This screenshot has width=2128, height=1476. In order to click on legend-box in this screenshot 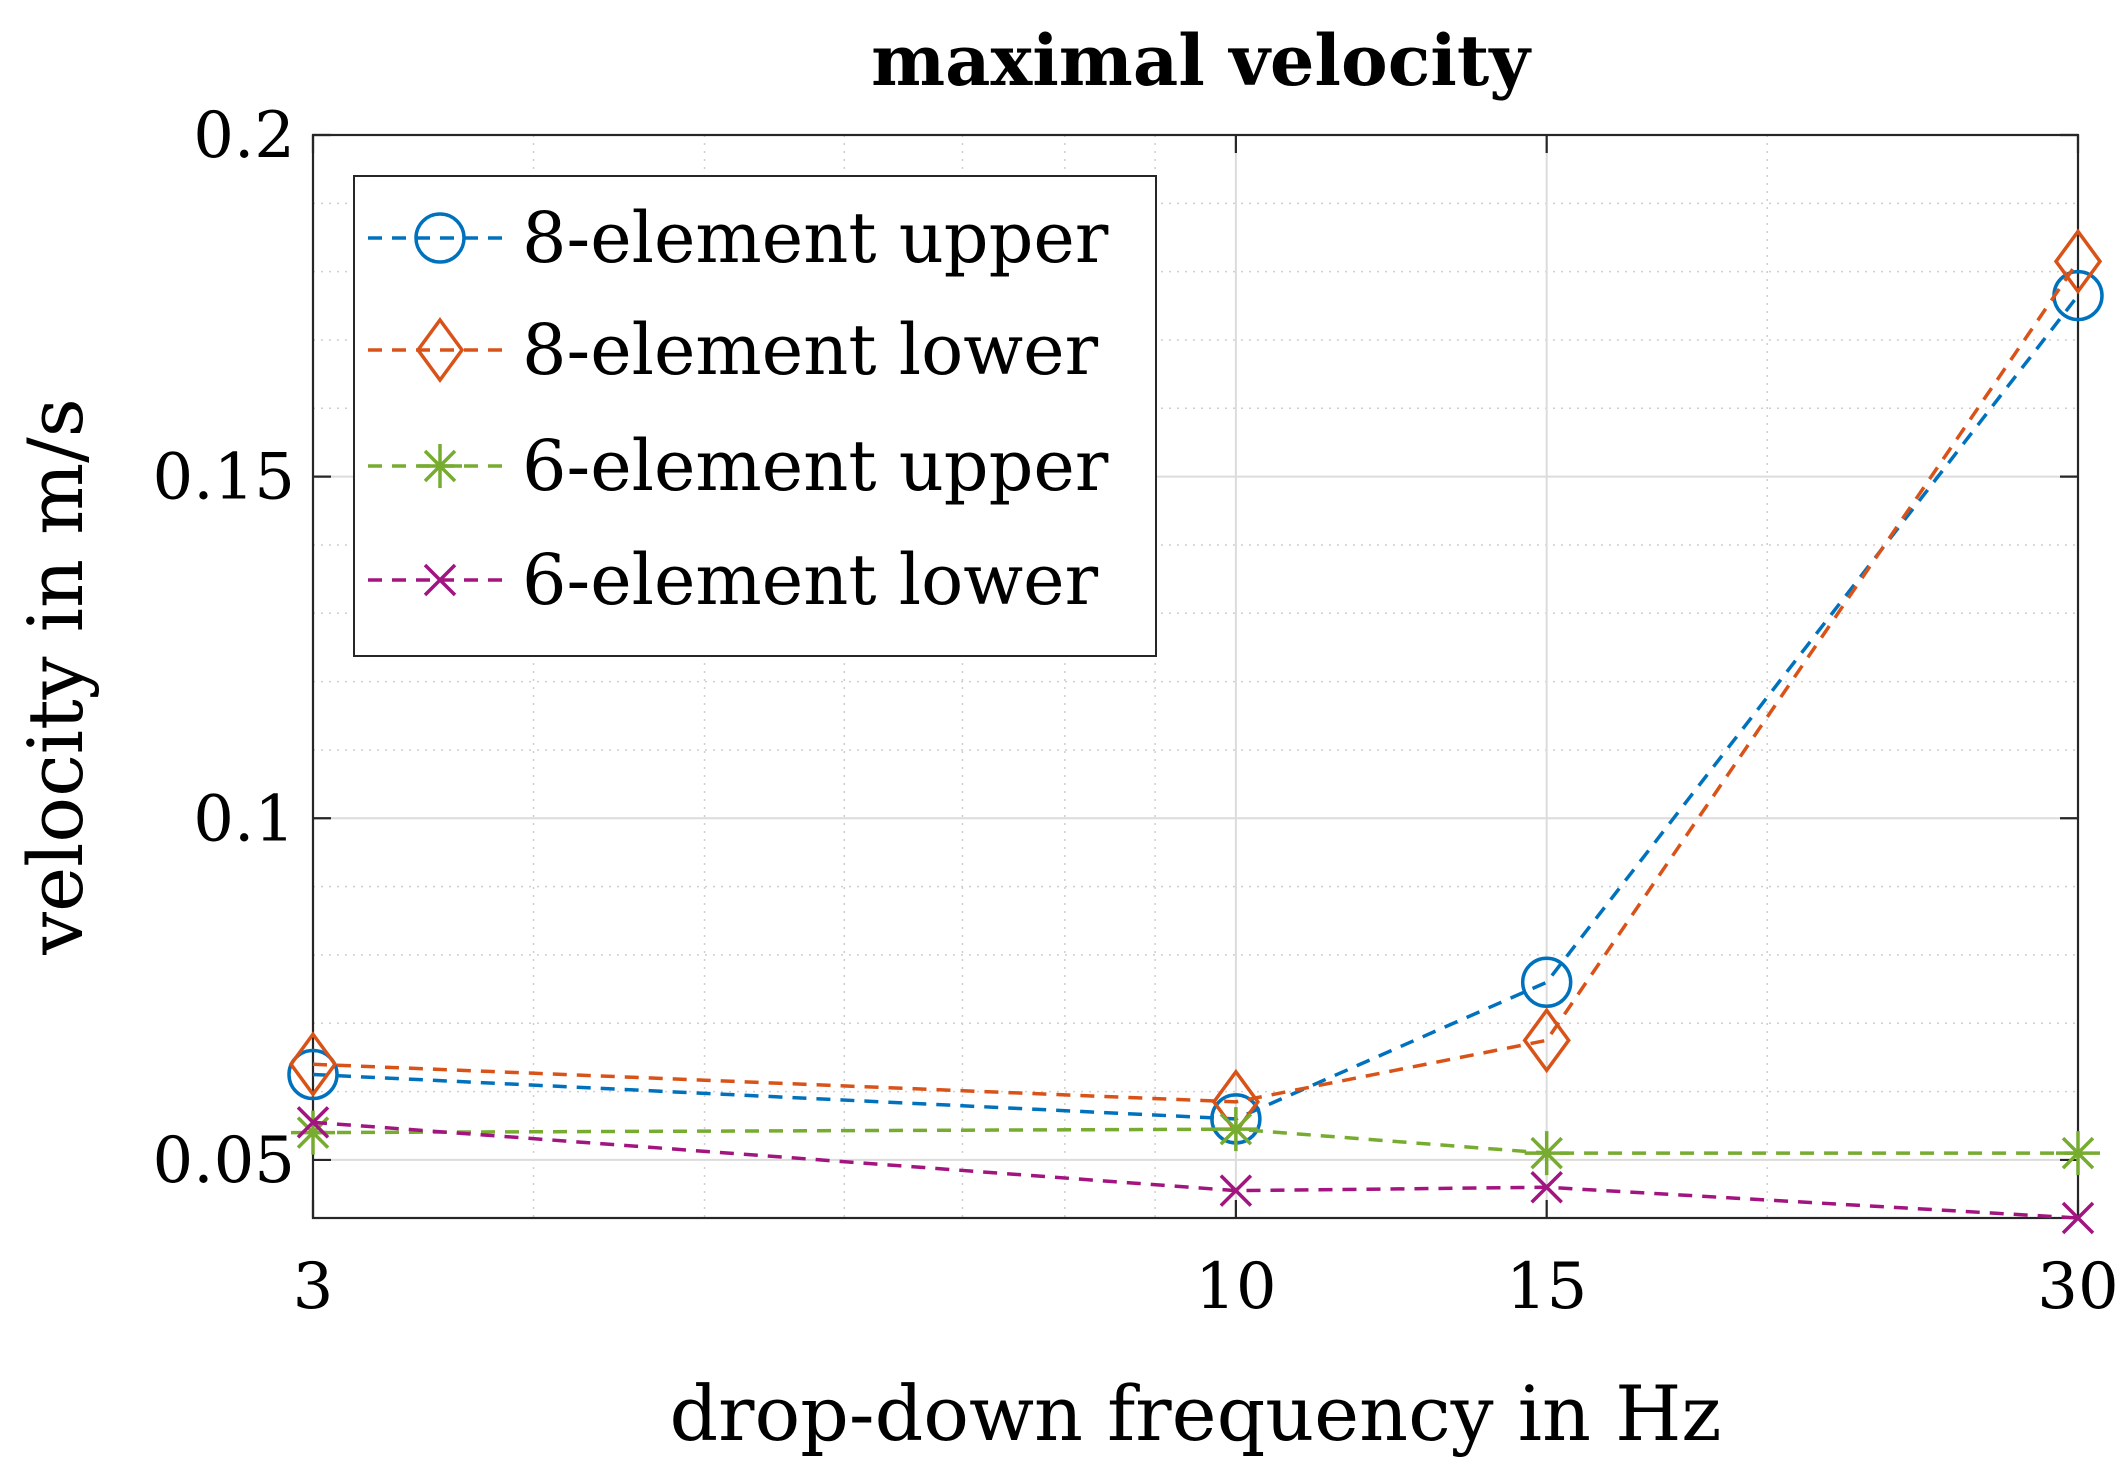, I will do `click(755, 416)`.